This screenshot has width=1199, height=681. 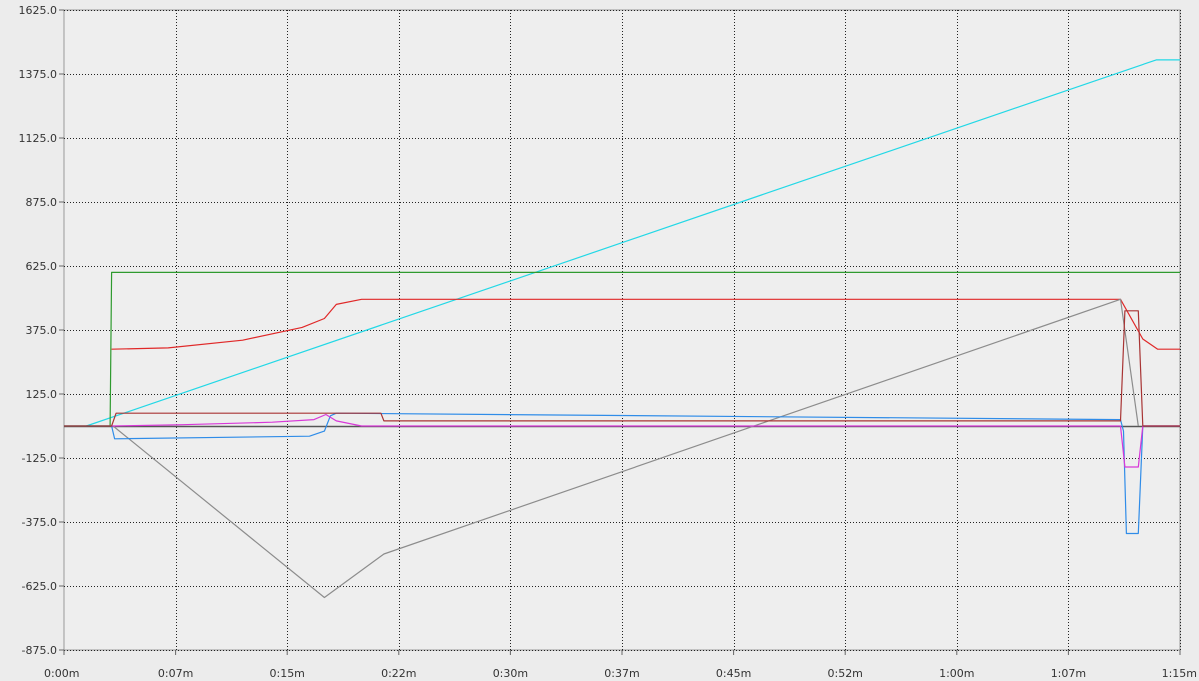 What do you see at coordinates (39, 586) in the screenshot?
I see `y-tick-label: -625.0` at bounding box center [39, 586].